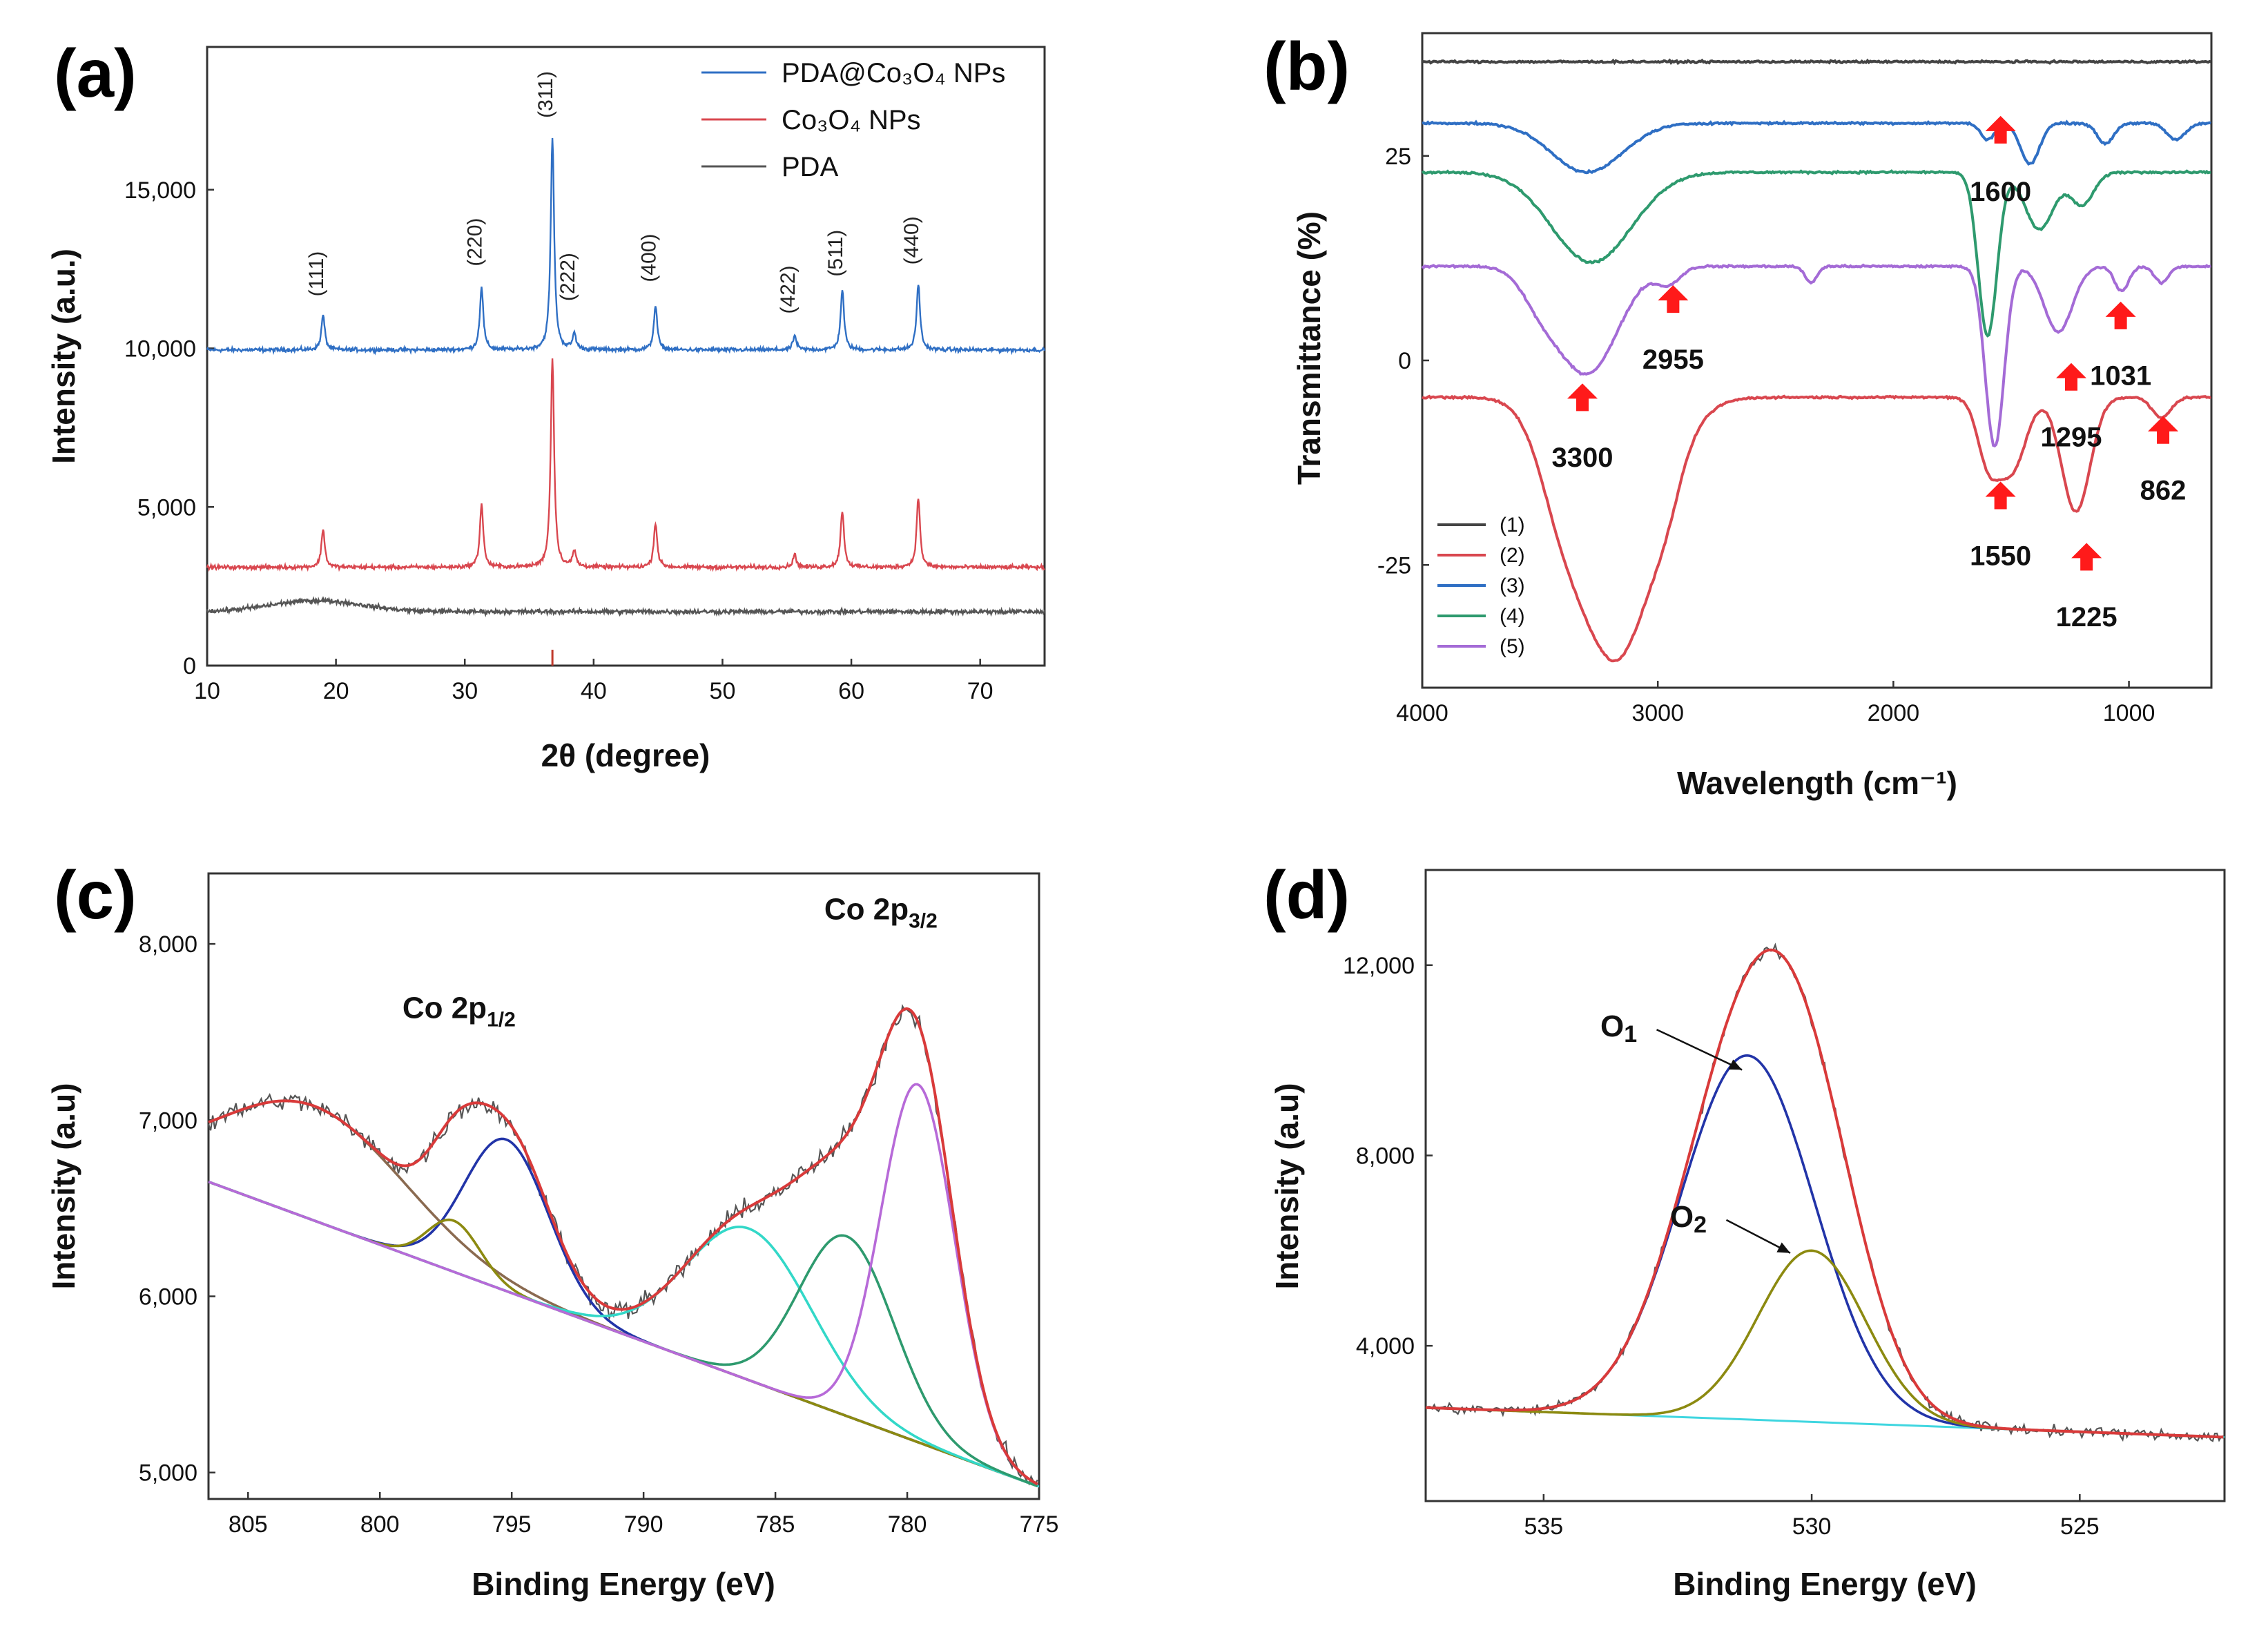 This screenshot has height=1635, width=2268. Describe the element at coordinates (1701, 1225) in the screenshot. I see `chart-d-peak-annotation-subscript: 2` at that location.